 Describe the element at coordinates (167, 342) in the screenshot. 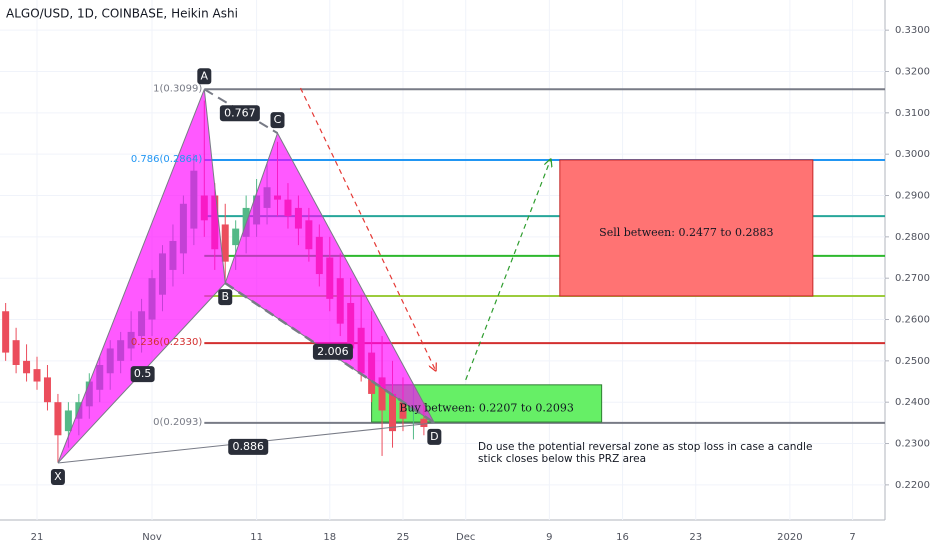

I see `fib-label: 0.236(0.2330)` at that location.